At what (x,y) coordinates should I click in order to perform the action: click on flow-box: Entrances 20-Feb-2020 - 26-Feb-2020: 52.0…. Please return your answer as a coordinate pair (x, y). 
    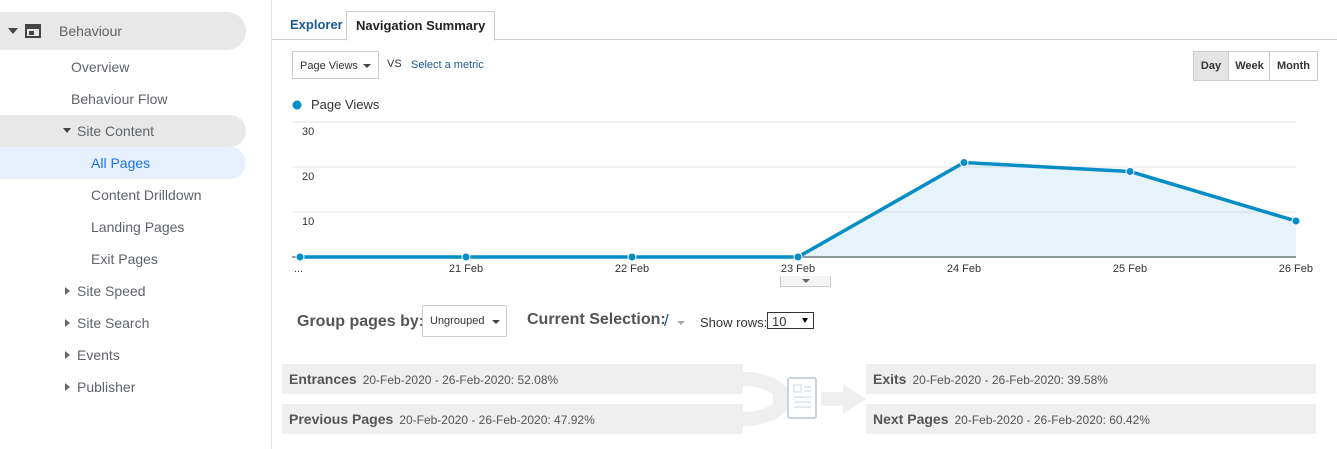
    Looking at the image, I should click on (512, 379).